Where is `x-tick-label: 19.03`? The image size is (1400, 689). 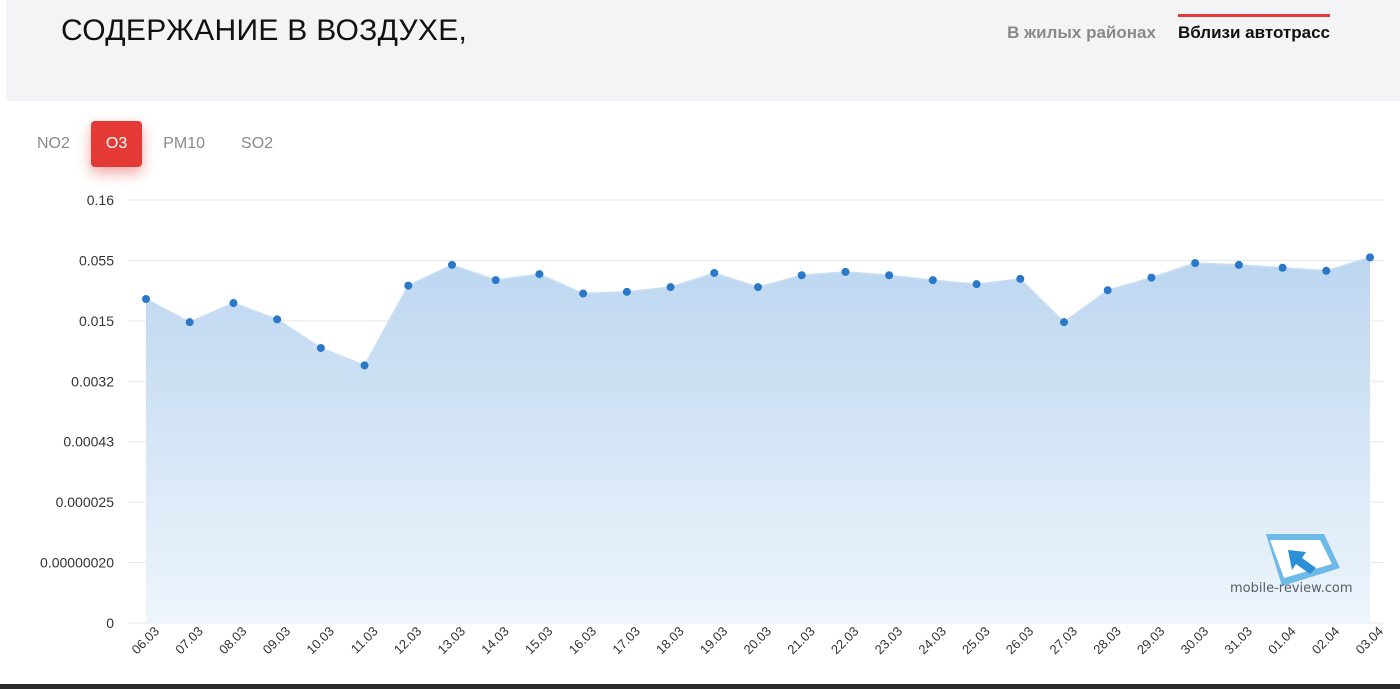
x-tick-label: 19.03 is located at coordinates (714, 641).